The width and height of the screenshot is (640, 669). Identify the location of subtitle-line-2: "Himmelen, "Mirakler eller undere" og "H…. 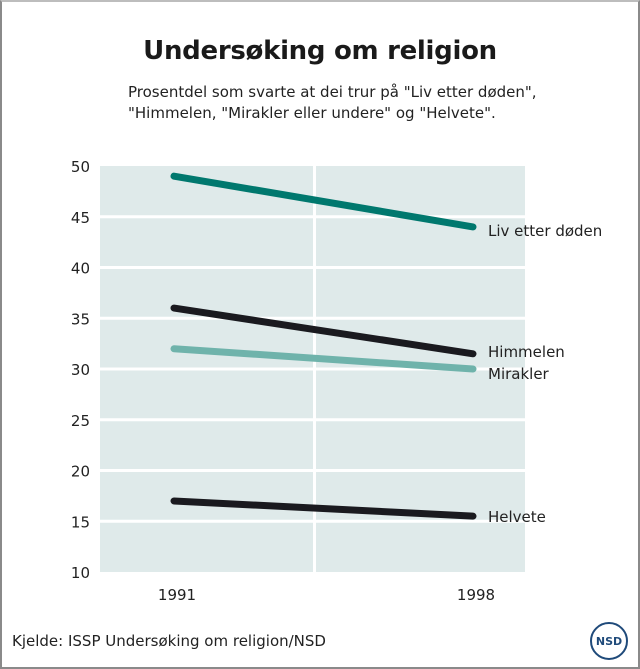
(312, 113).